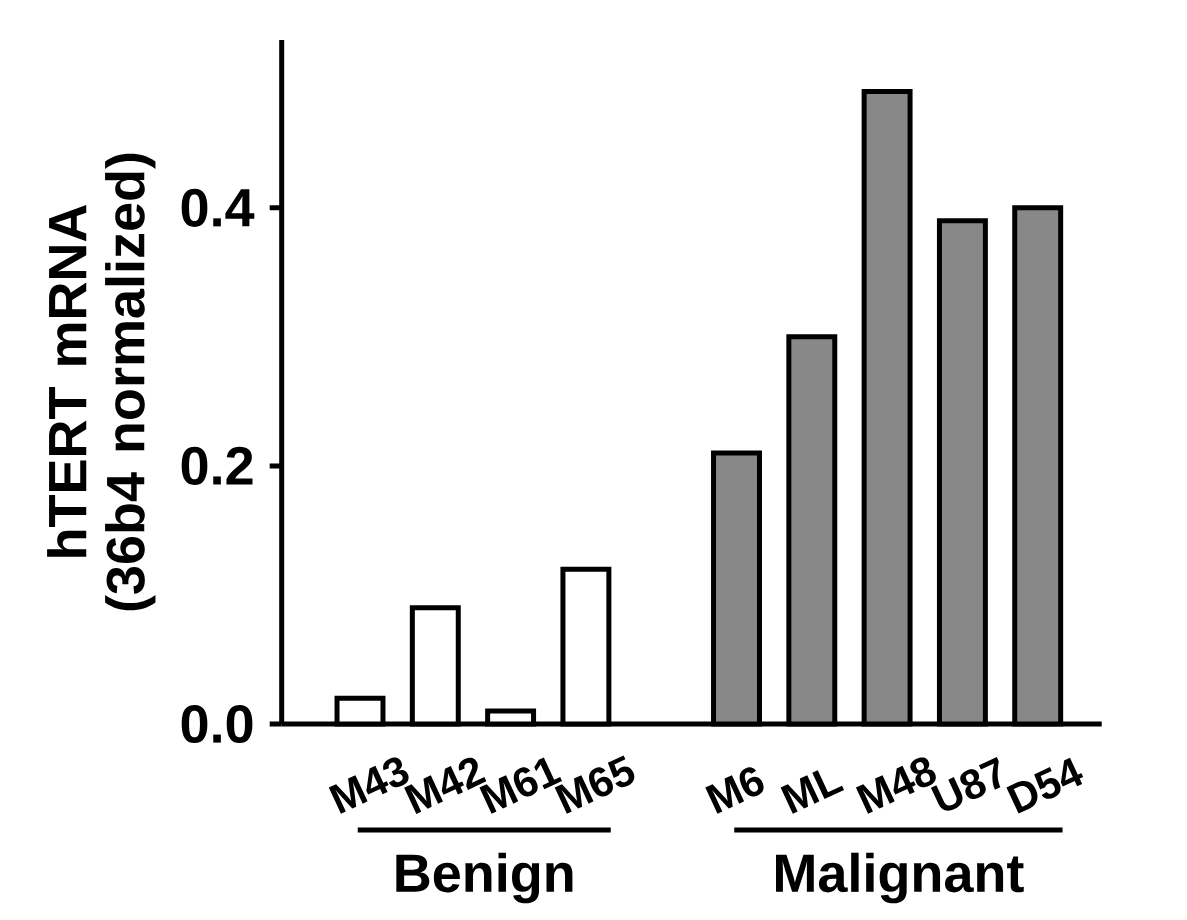 Image resolution: width=1187 pixels, height=920 pixels. What do you see at coordinates (484, 878) in the screenshot?
I see `text: Benign` at bounding box center [484, 878].